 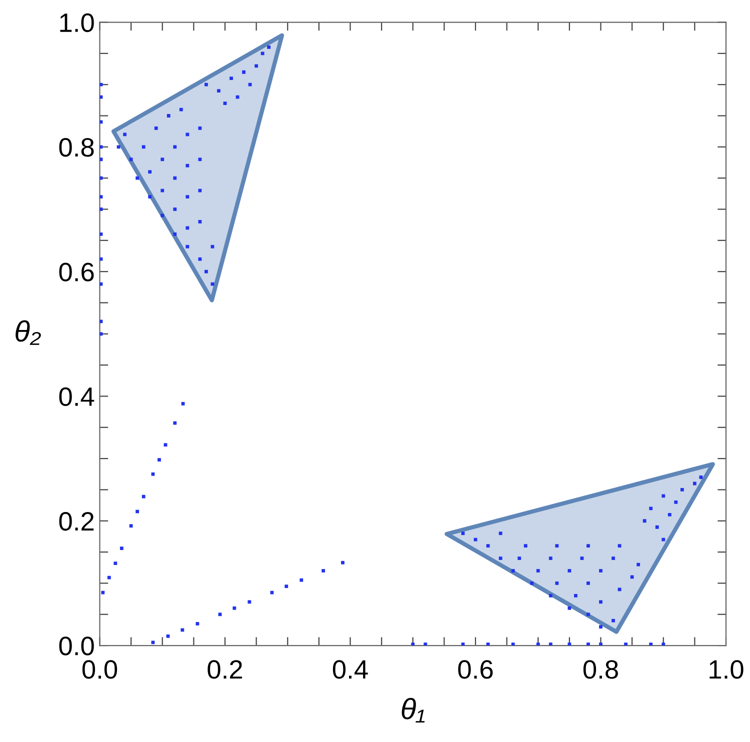 I want to click on x-tick-label: 1.0, so click(x=727, y=669).